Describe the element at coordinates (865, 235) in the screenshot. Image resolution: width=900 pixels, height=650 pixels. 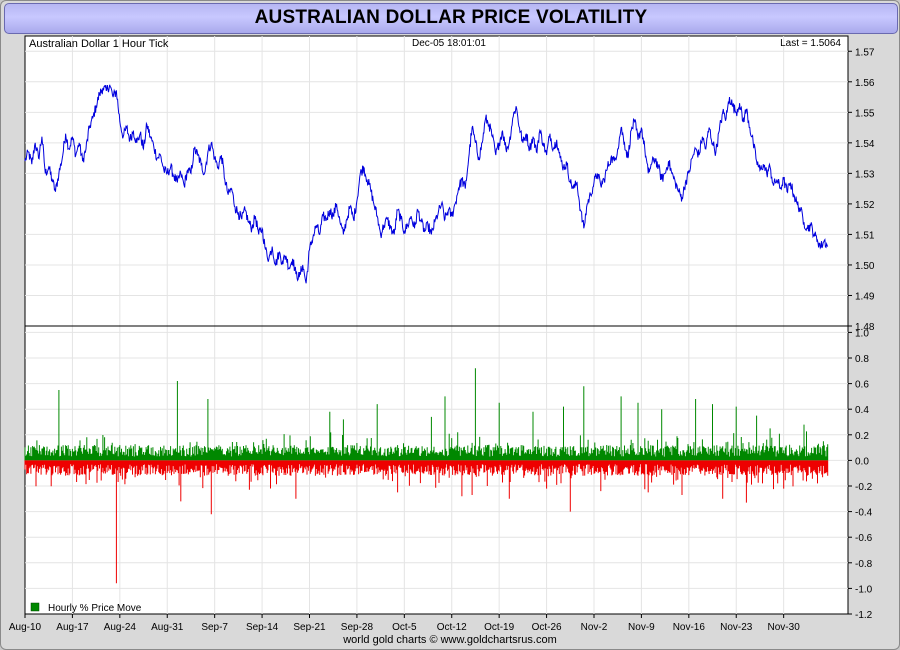
I see `price-y-tick-label: 1.51` at that location.